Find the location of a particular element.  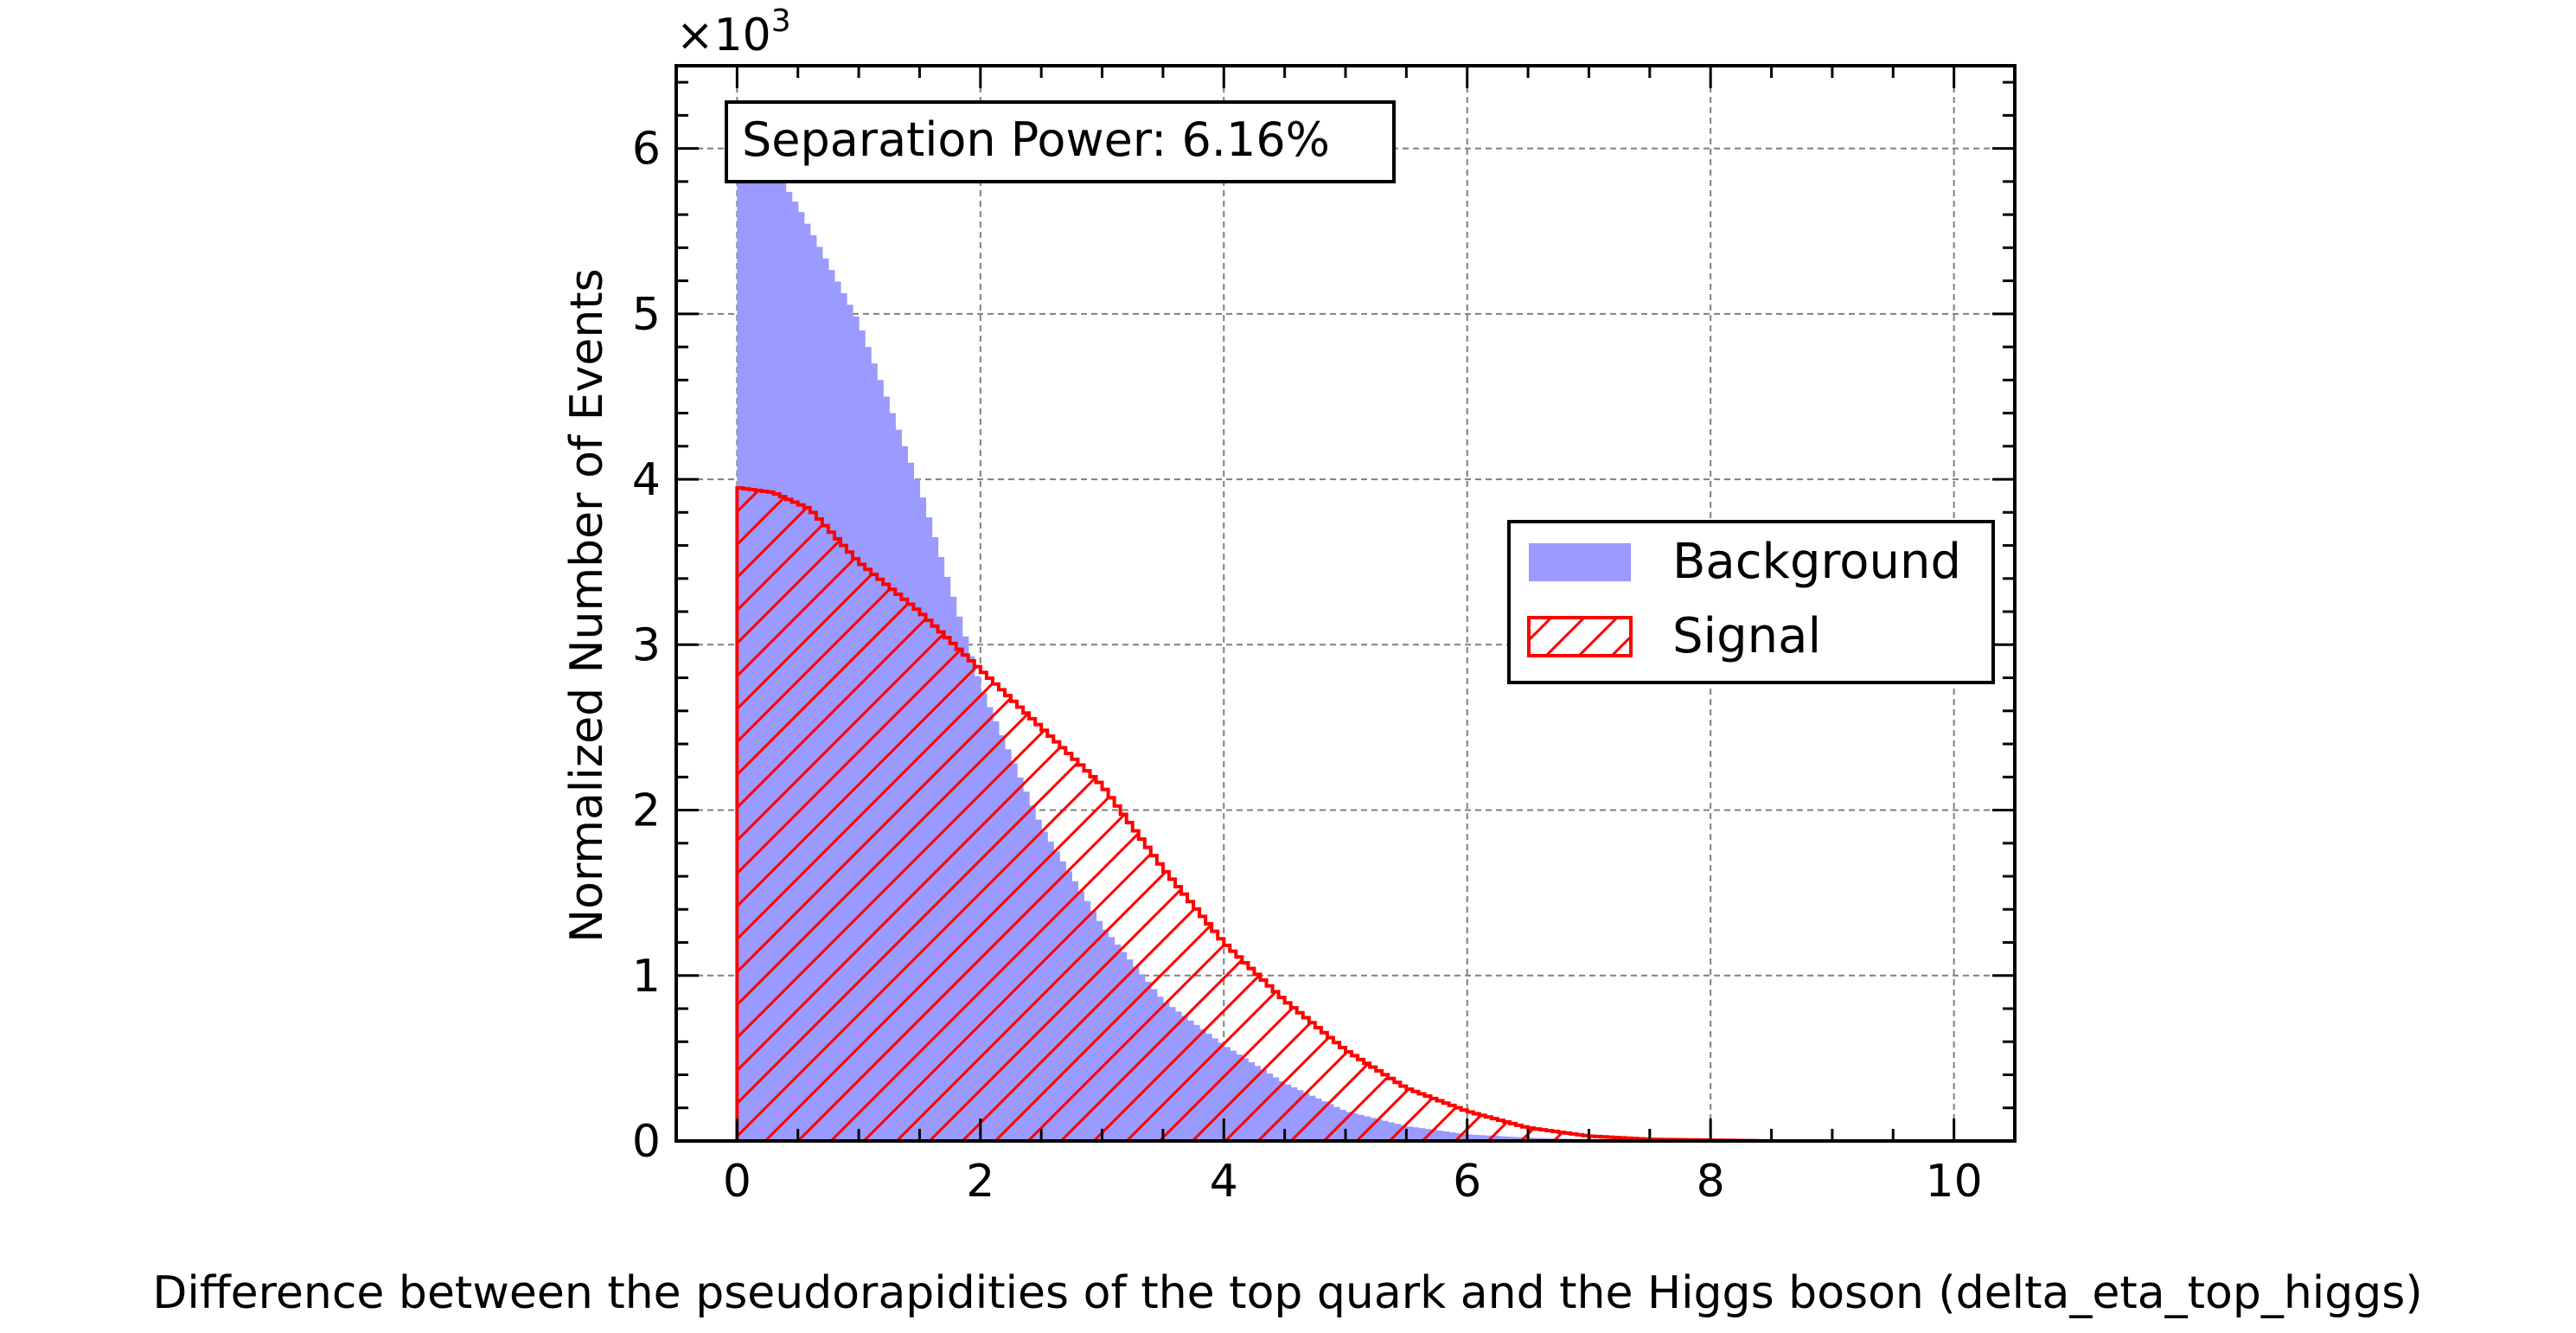

y-tick-label: 4 is located at coordinates (647, 480).